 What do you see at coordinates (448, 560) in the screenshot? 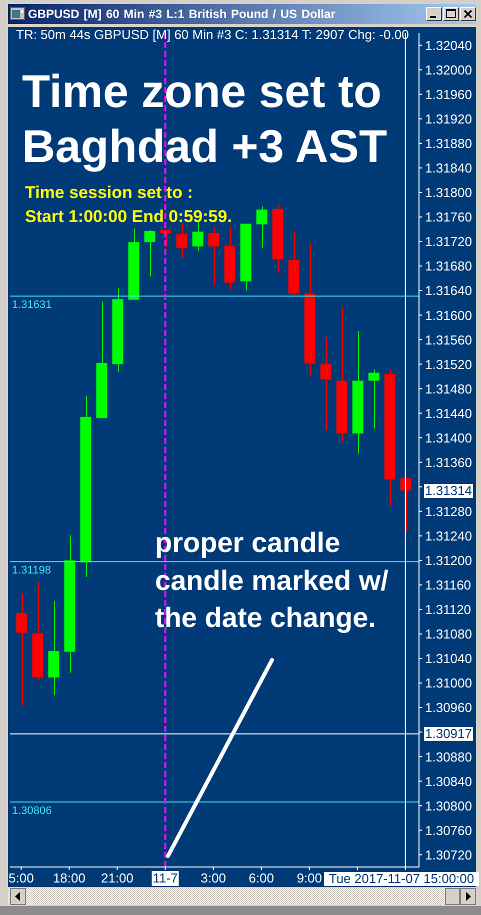
I see `y-tick-label: 1.31200` at bounding box center [448, 560].